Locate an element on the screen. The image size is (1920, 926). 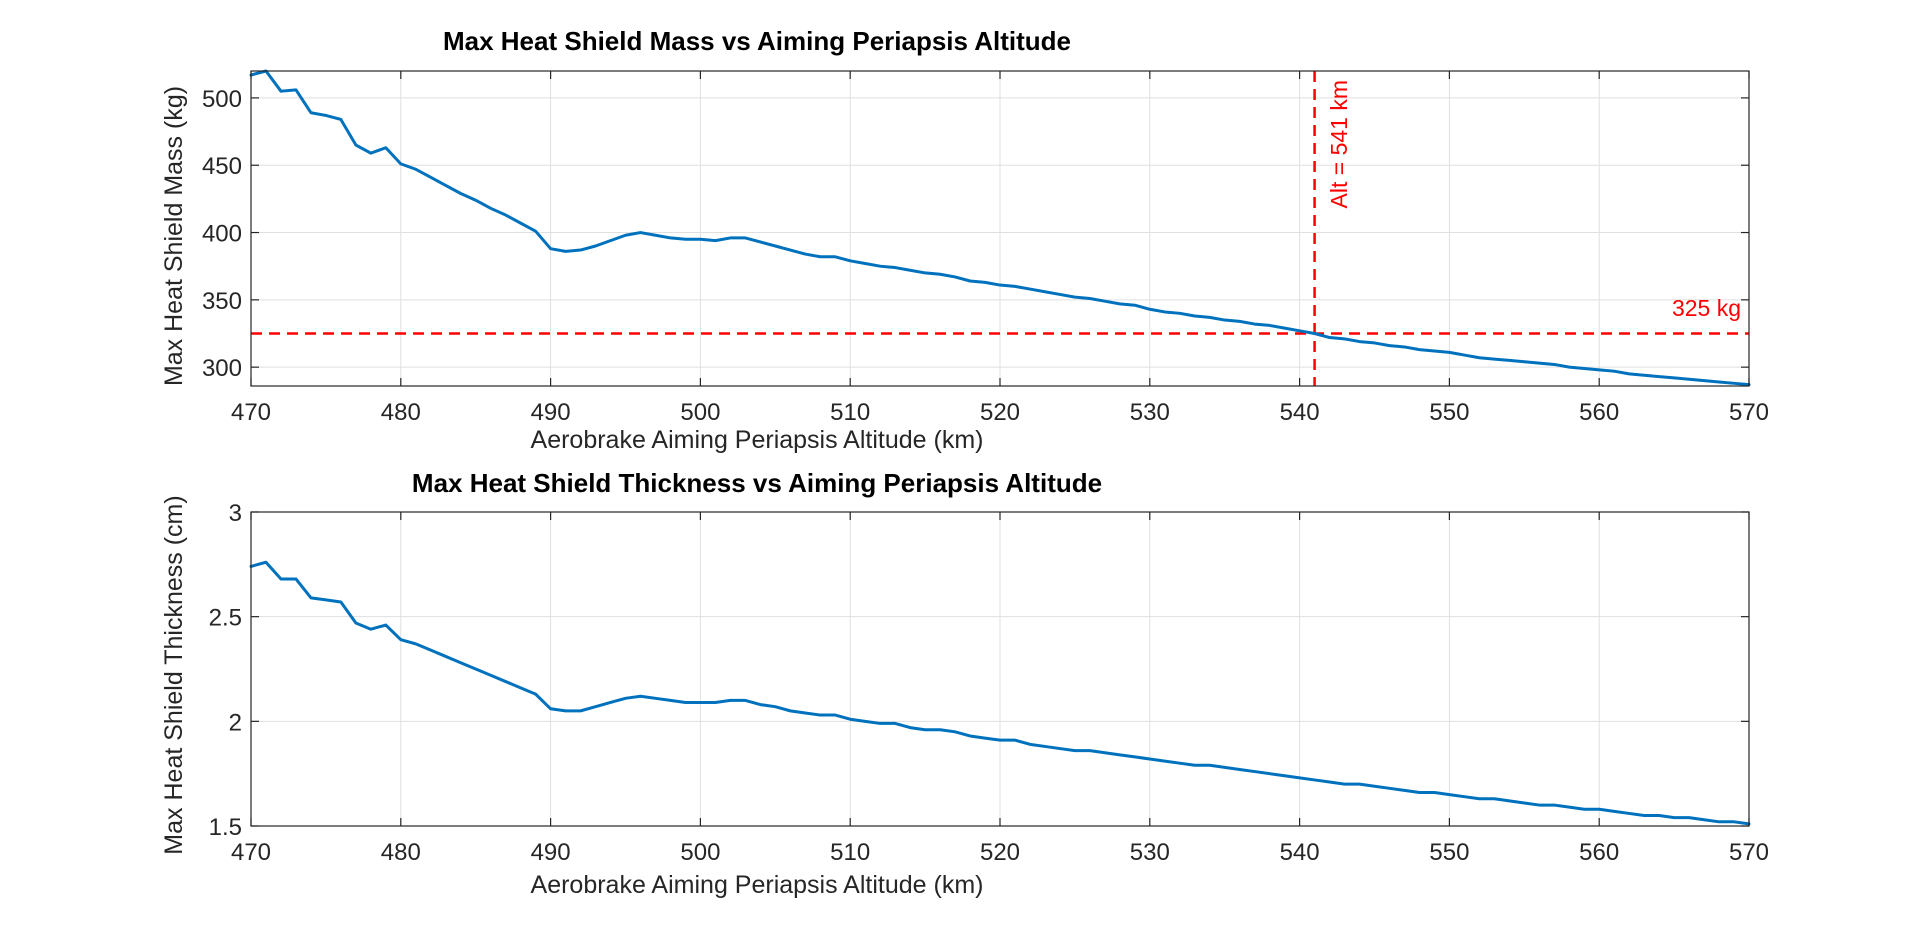
thickness-ytick-label: 2 is located at coordinates (235, 722).